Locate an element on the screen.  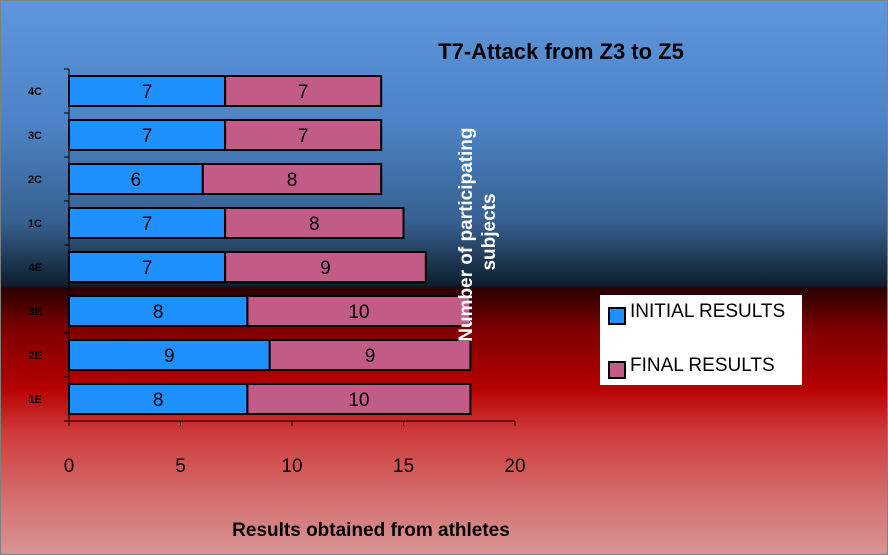
legend-swatch-final is located at coordinates (617, 370).